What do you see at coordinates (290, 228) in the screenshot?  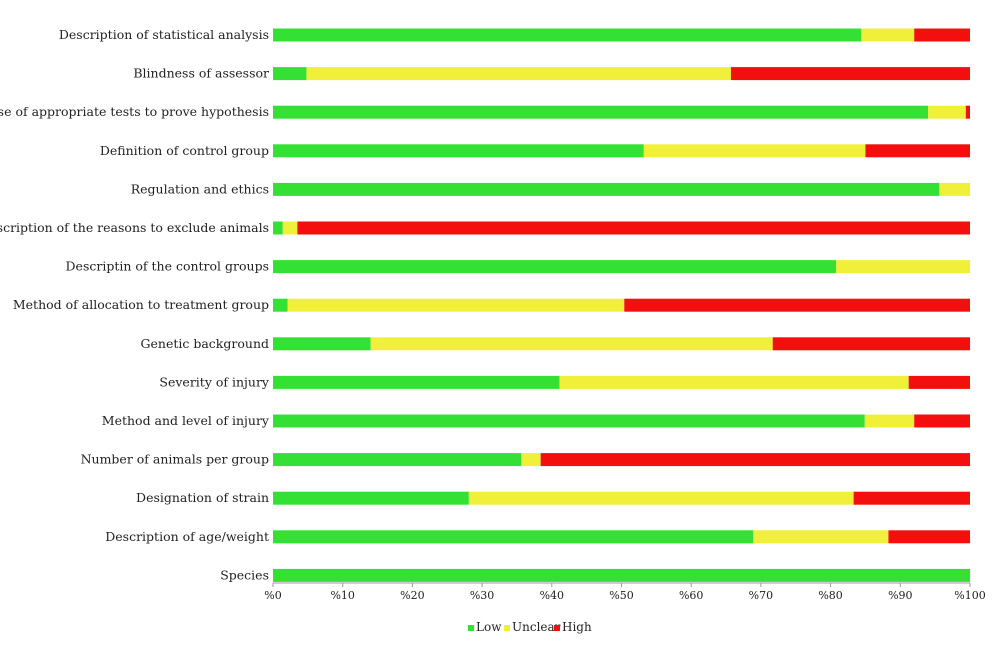 I see `bar-unclear-description-of-the-reasons-to-exclude-animals` at bounding box center [290, 228].